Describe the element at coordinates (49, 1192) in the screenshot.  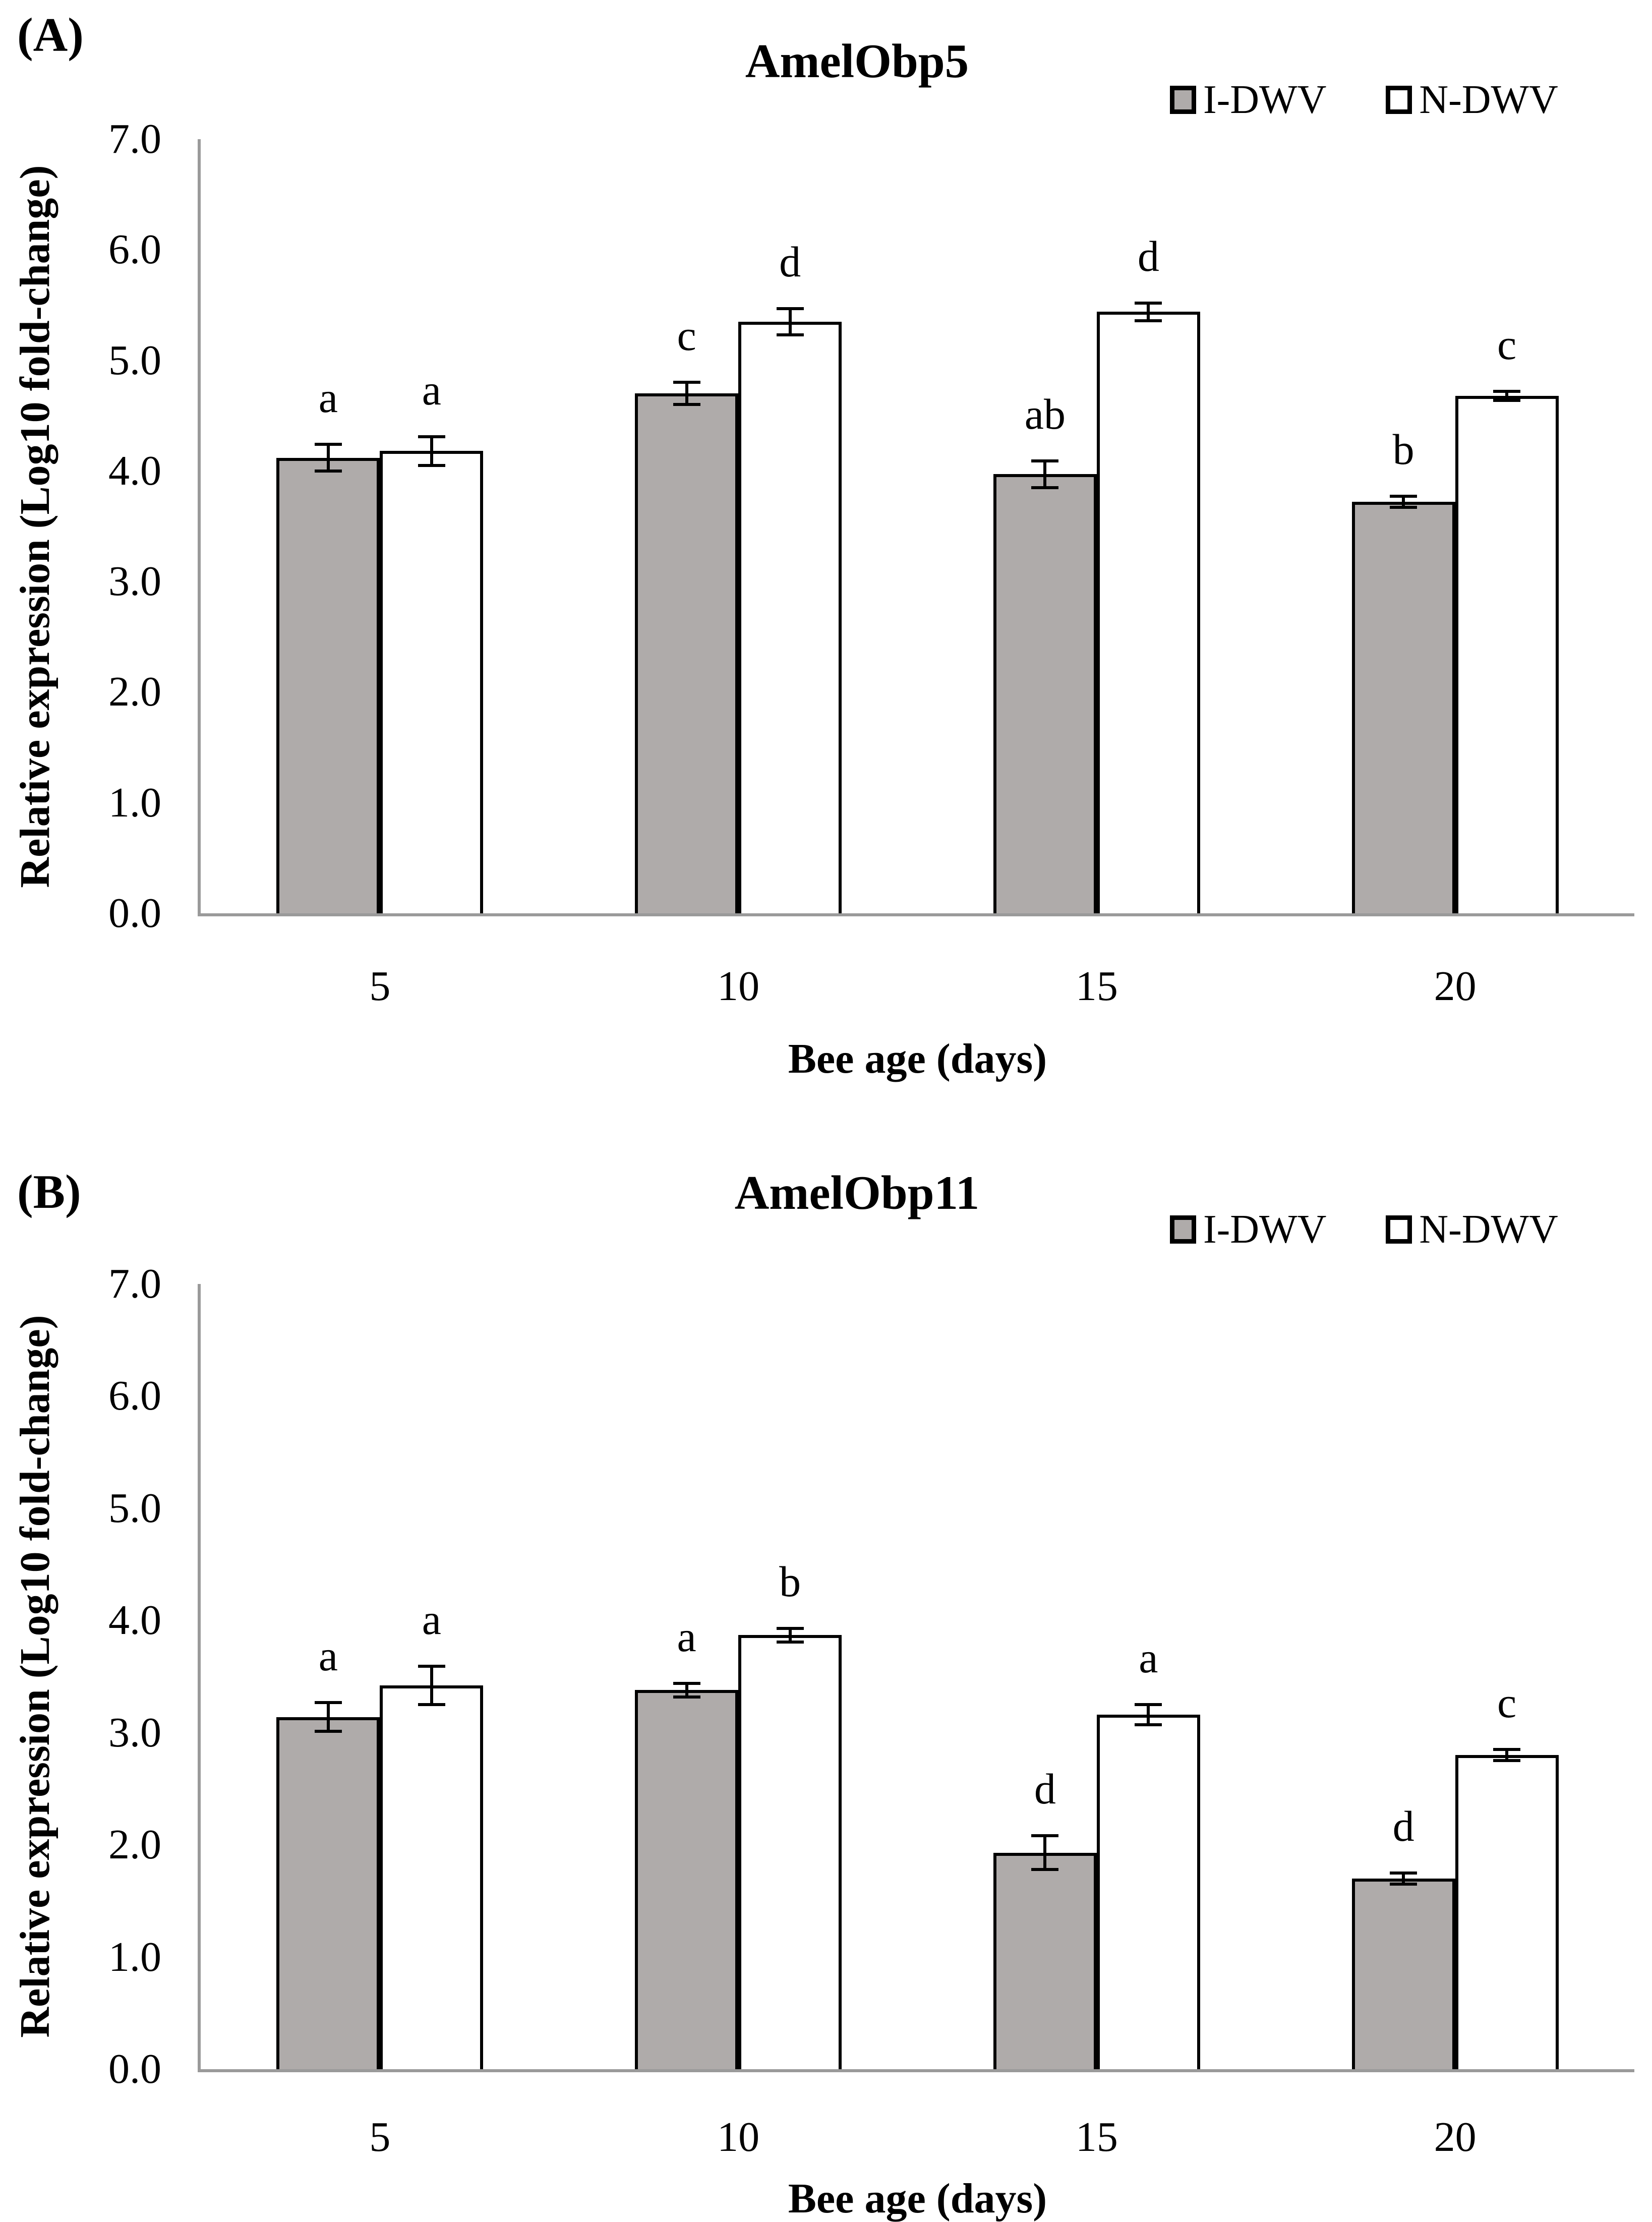
I see `panel-b-label: (B)` at that location.